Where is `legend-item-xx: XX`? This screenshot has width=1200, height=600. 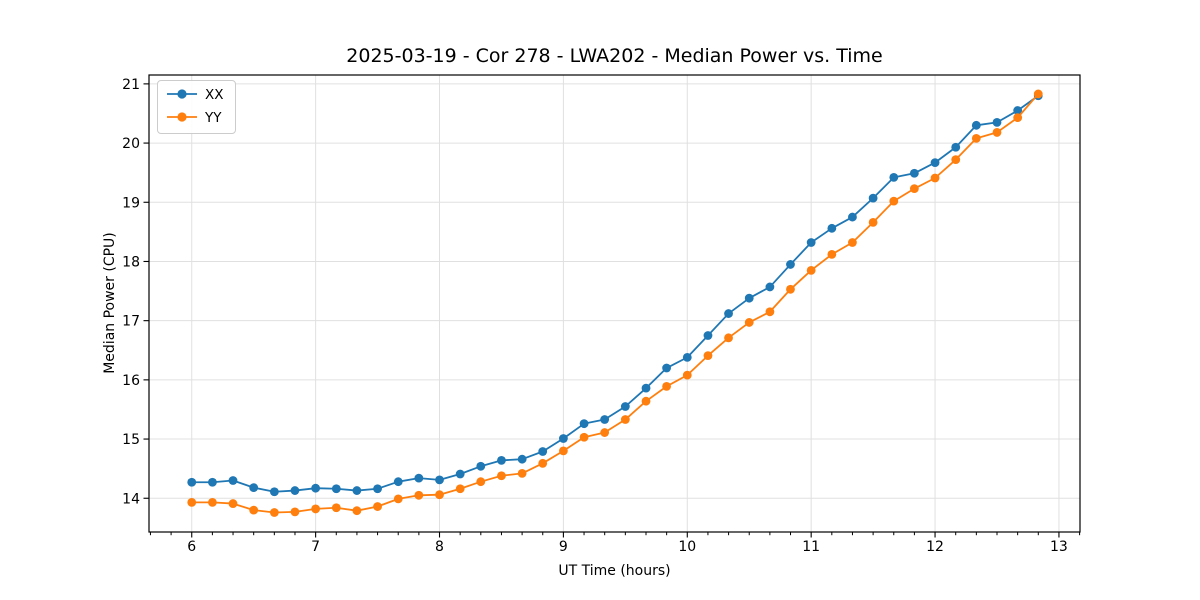 legend-item-xx: XX is located at coordinates (195, 95).